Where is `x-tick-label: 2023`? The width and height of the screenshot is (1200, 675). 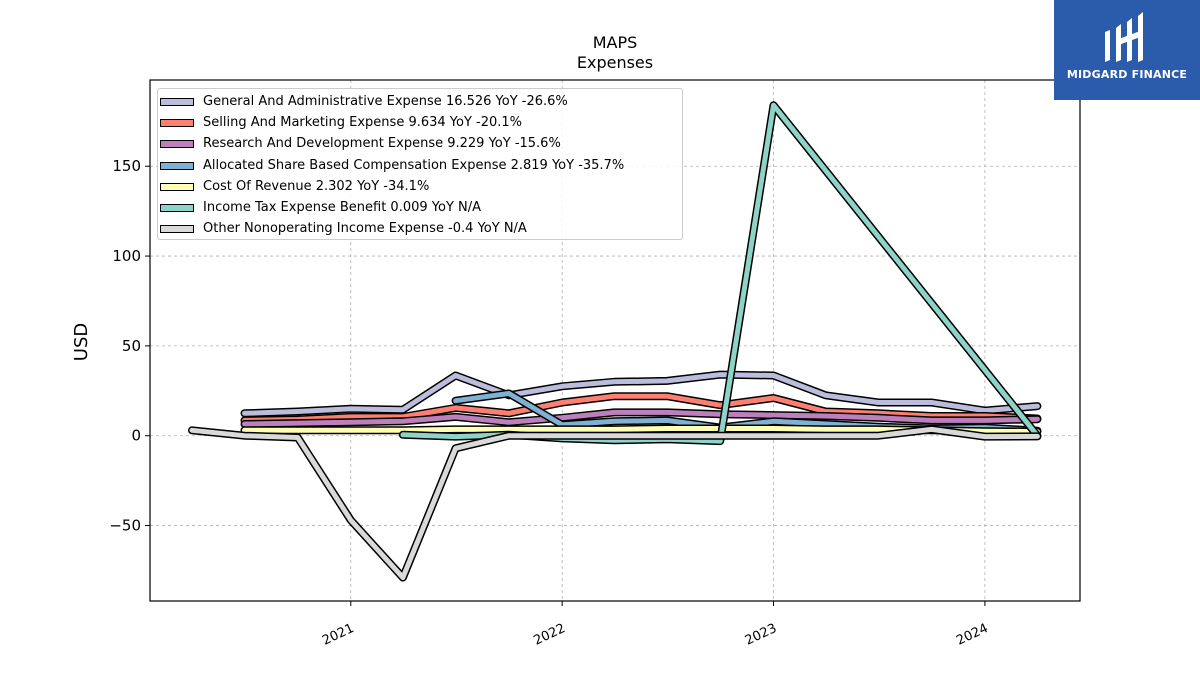 x-tick-label: 2023 is located at coordinates (761, 635).